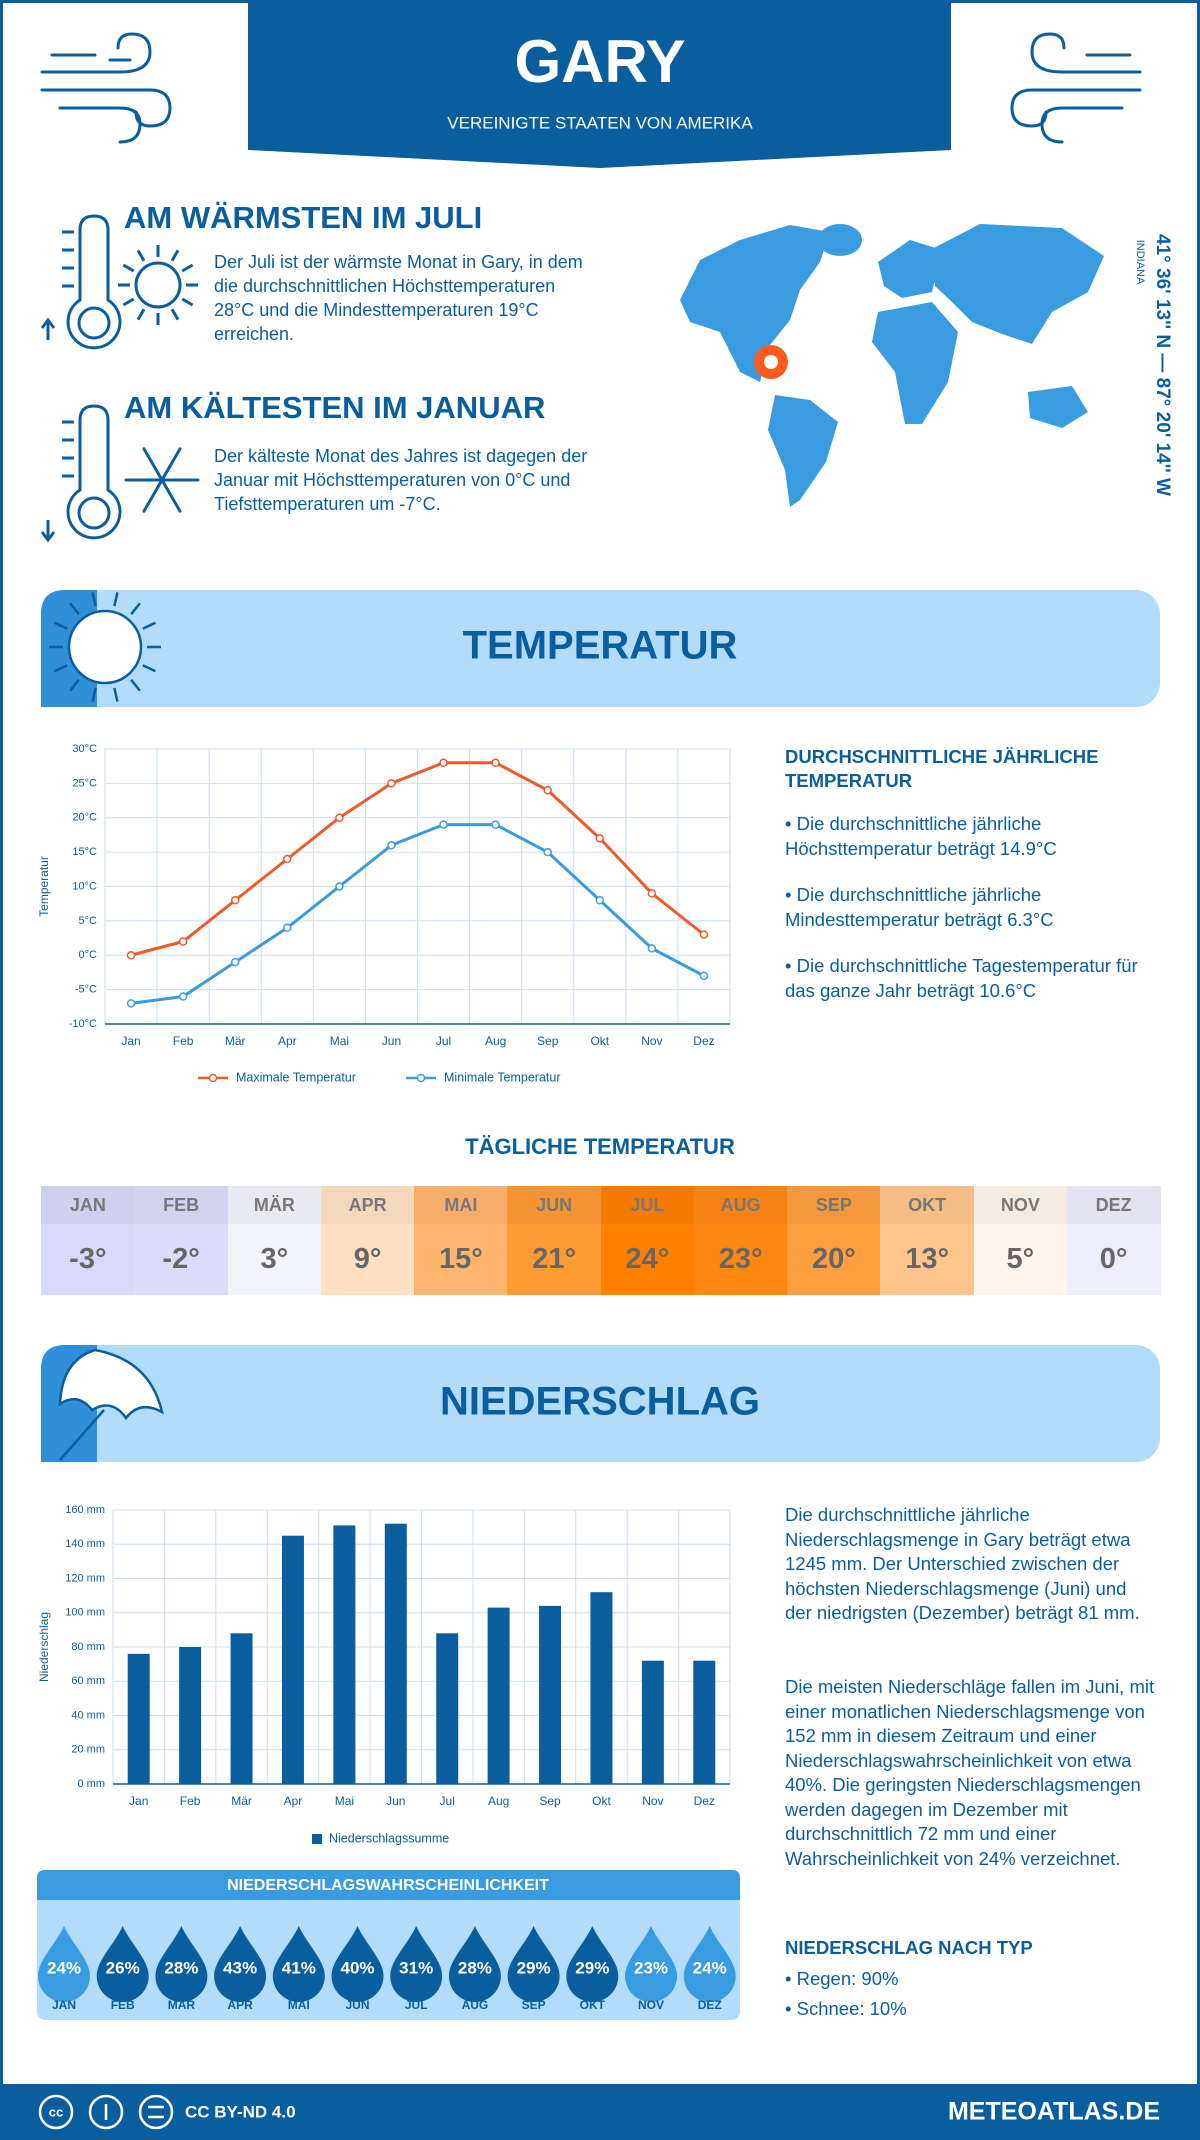 The width and height of the screenshot is (1200, 2140). I want to click on line-series, so click(417, 914).